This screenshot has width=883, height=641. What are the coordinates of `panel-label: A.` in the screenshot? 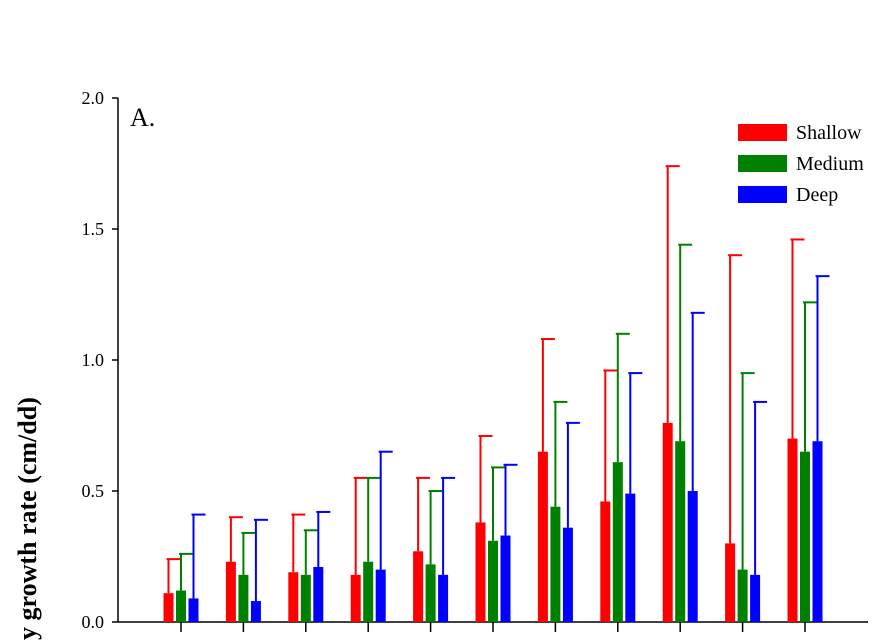 It's located at (142, 117).